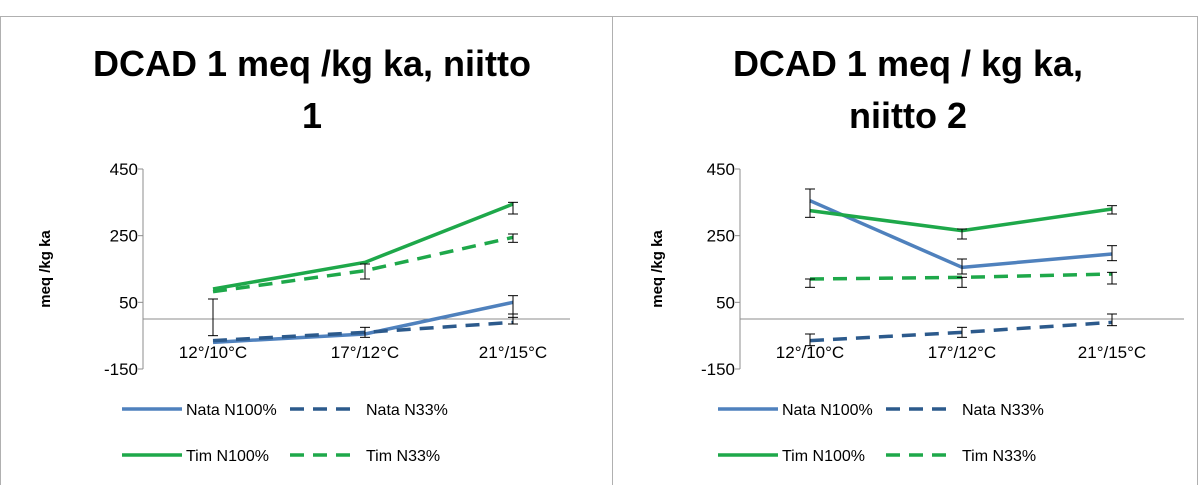 The height and width of the screenshot is (485, 1198). Describe the element at coordinates (312, 115) in the screenshot. I see `chart-title-line: 1` at that location.